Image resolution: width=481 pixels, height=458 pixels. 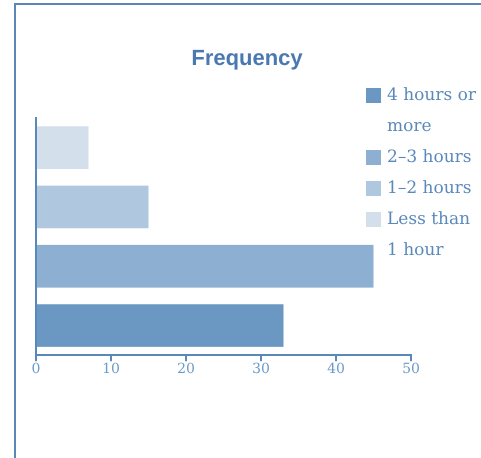 I want to click on x-tick-label: 40, so click(x=336, y=369).